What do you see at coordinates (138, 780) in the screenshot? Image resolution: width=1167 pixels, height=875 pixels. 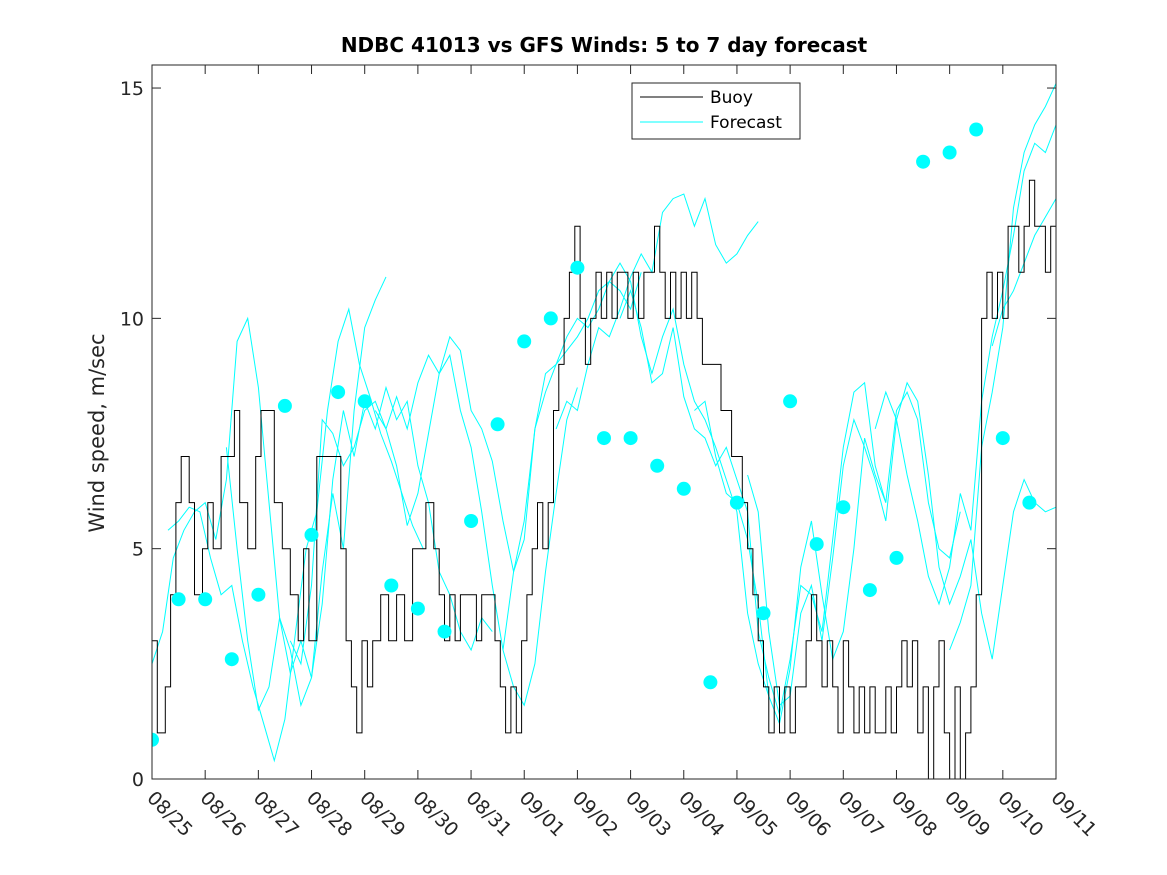 I see `y-tick-label-0: 0` at bounding box center [138, 780].